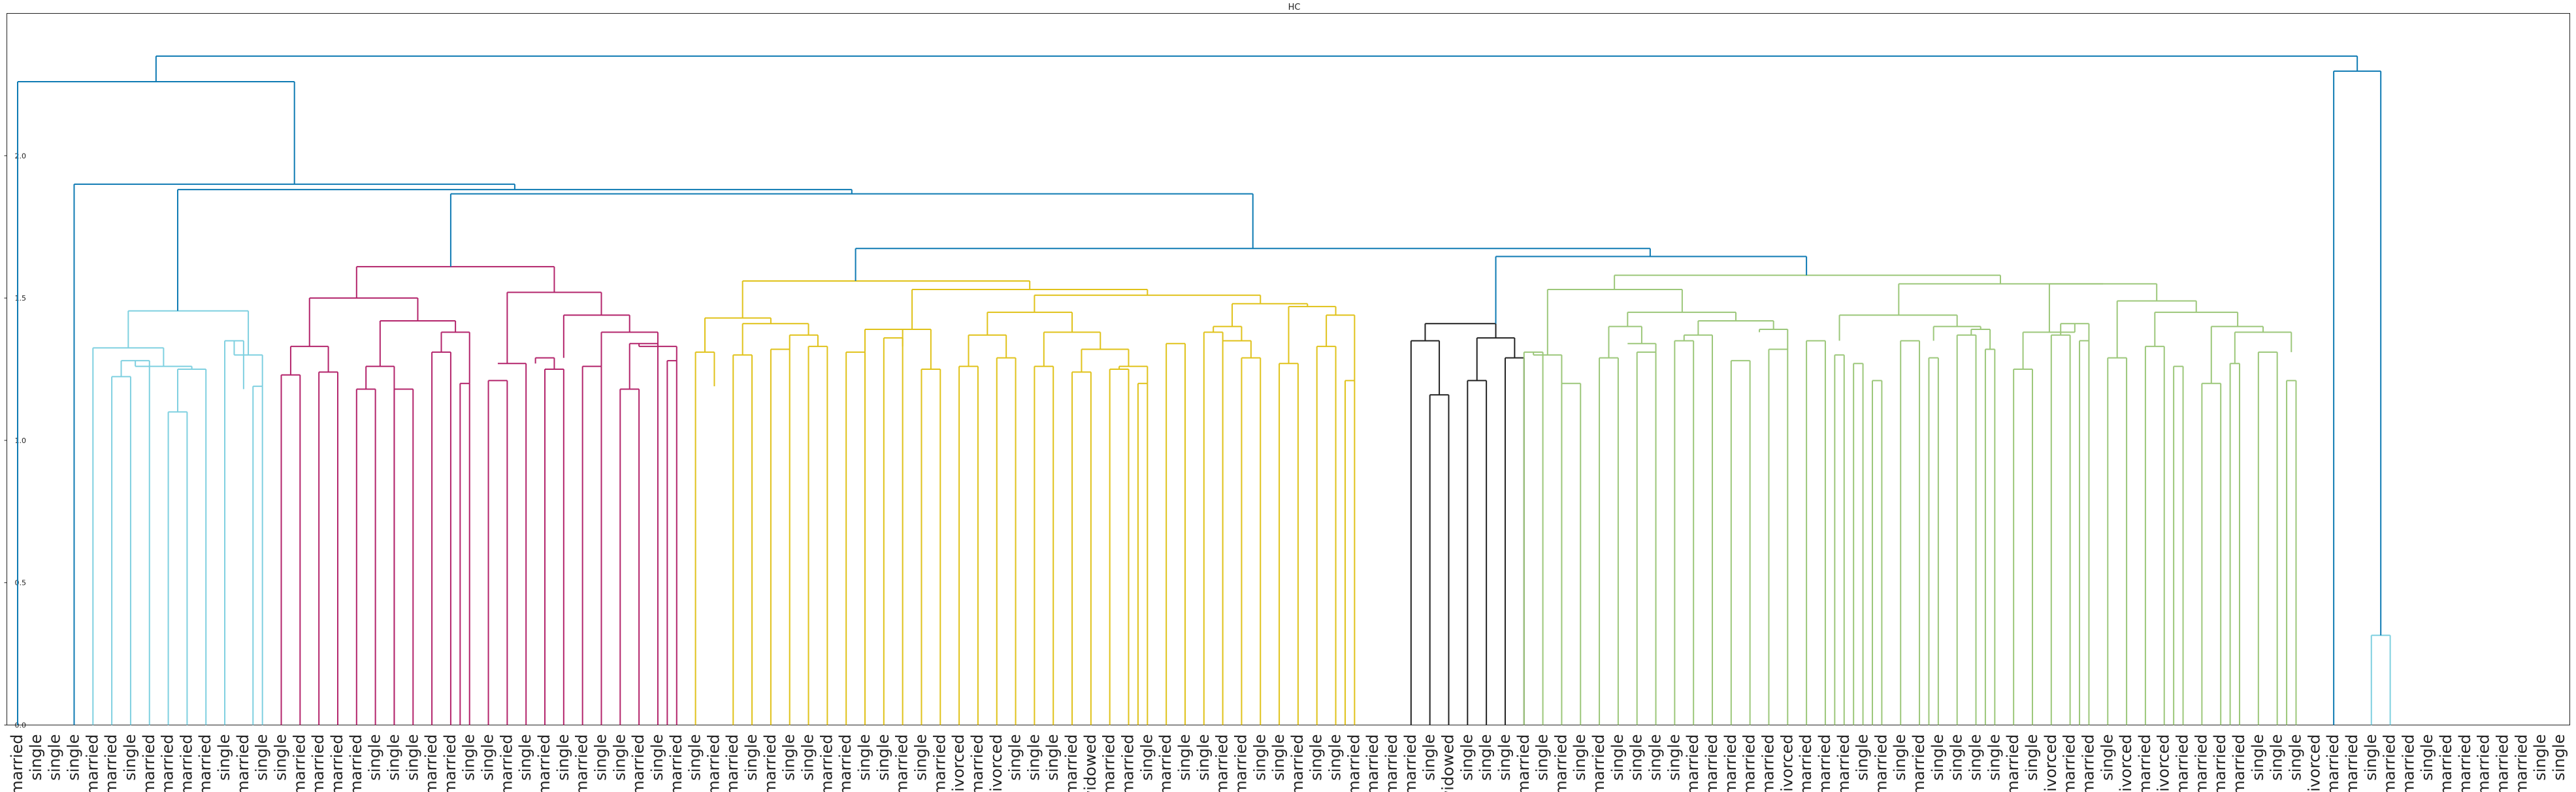 The height and width of the screenshot is (792, 2576). I want to click on y-tick-label: 0.0, so click(21, 725).